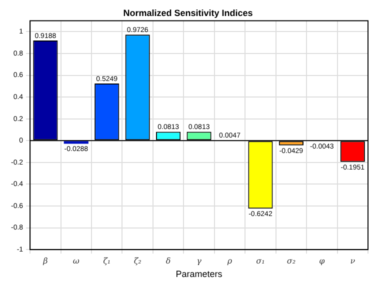 The width and height of the screenshot is (386, 288). What do you see at coordinates (138, 261) in the screenshot?
I see `x-tick-label: ζ₂` at bounding box center [138, 261].